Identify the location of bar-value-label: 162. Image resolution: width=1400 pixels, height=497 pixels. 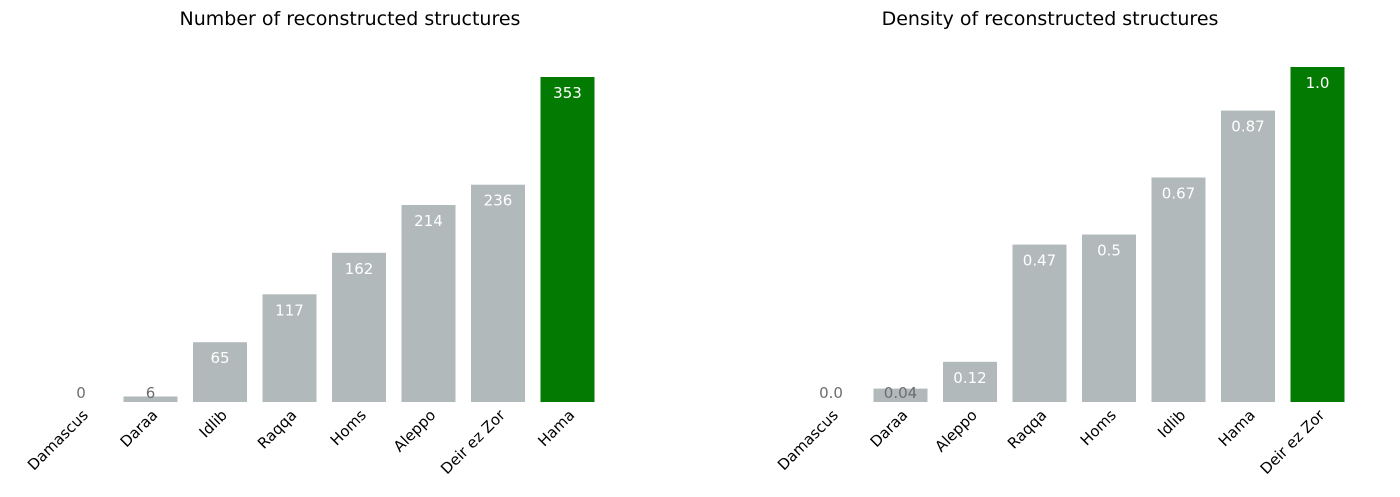
(359, 269).